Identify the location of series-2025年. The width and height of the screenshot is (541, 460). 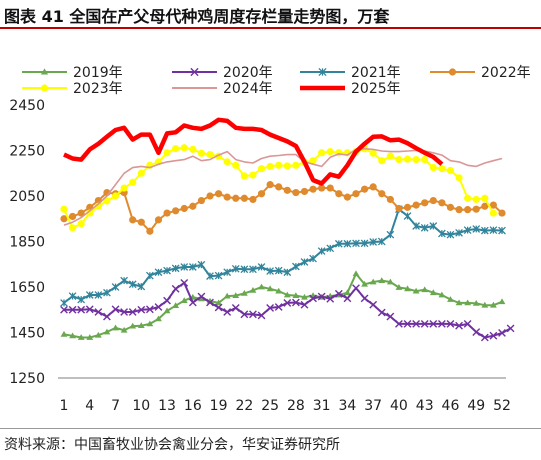
(253, 151).